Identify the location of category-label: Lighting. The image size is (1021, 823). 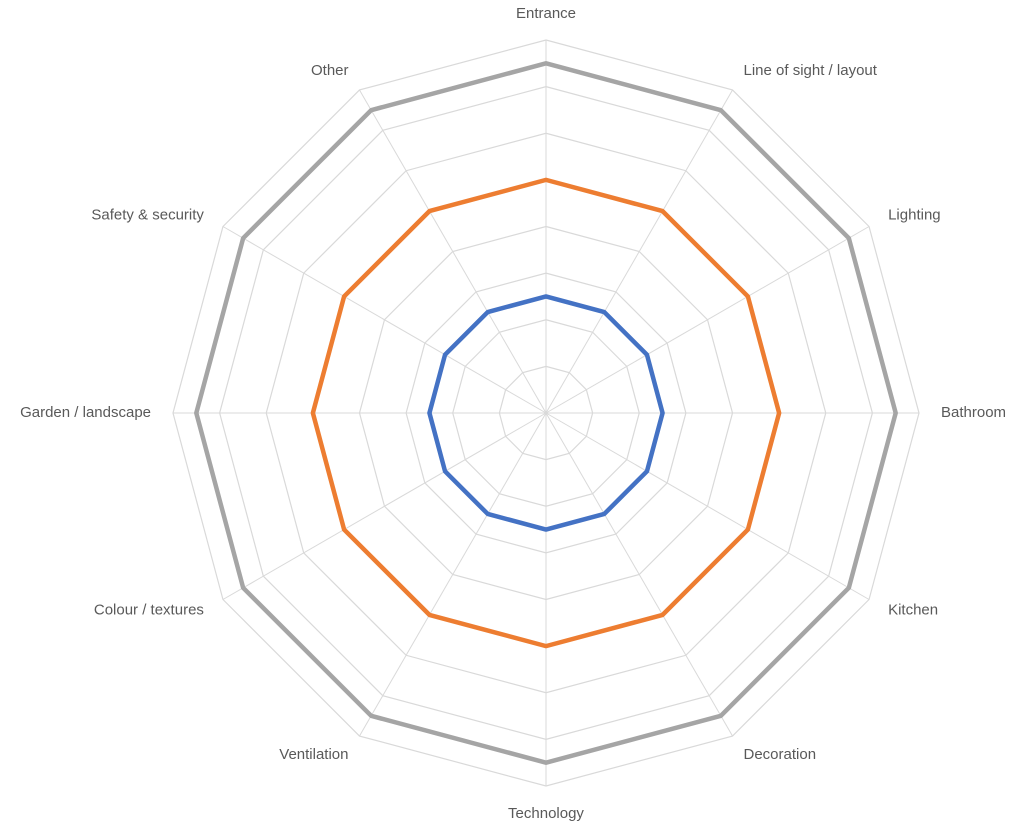
(914, 214).